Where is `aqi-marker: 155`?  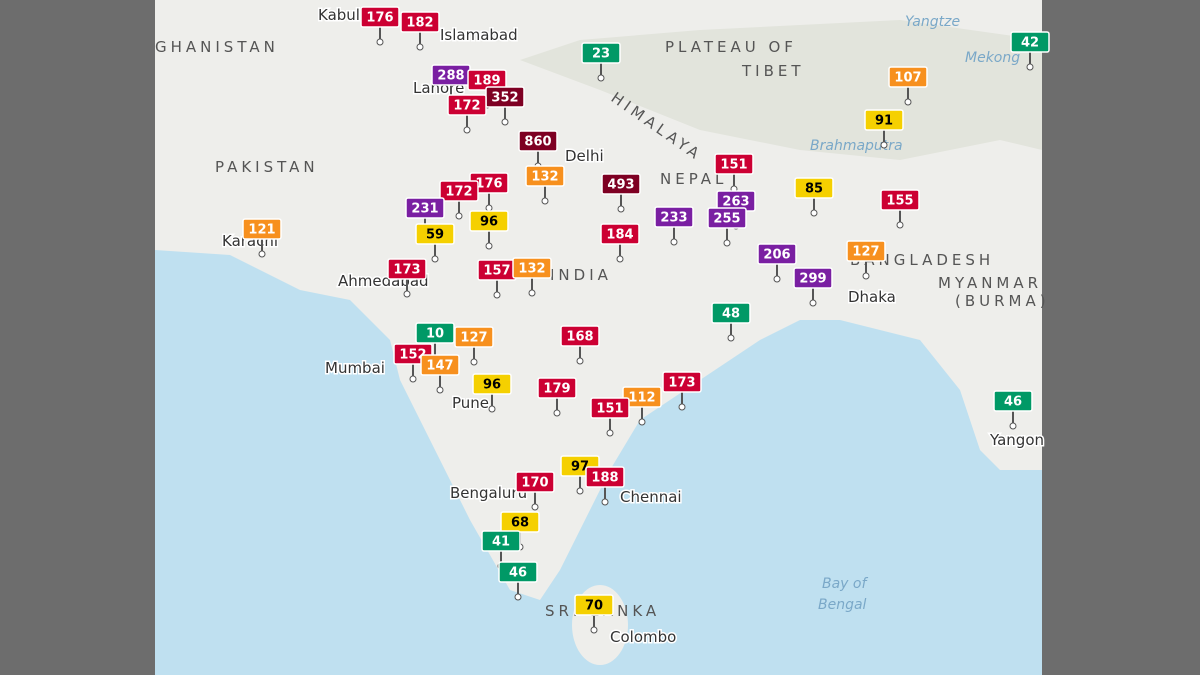
aqi-marker: 155 is located at coordinates (900, 209).